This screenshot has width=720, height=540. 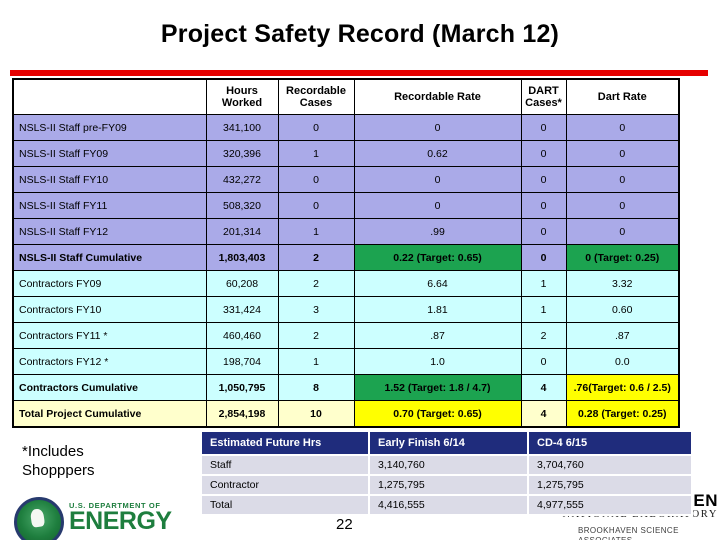 What do you see at coordinates (109, 283) in the screenshot?
I see `row-label: Contractors FY09` at bounding box center [109, 283].